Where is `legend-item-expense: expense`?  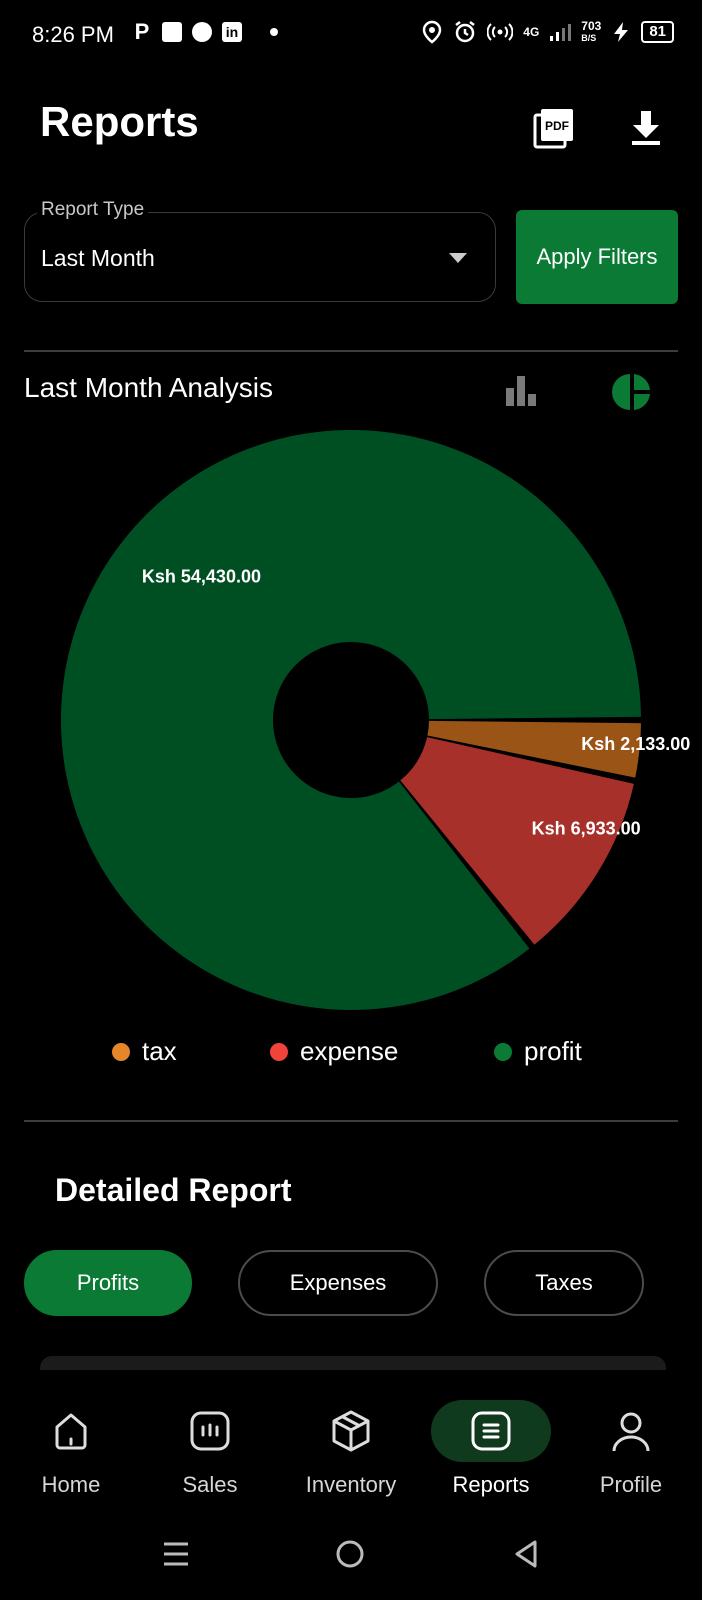
legend-item-expense: expense is located at coordinates (334, 1051).